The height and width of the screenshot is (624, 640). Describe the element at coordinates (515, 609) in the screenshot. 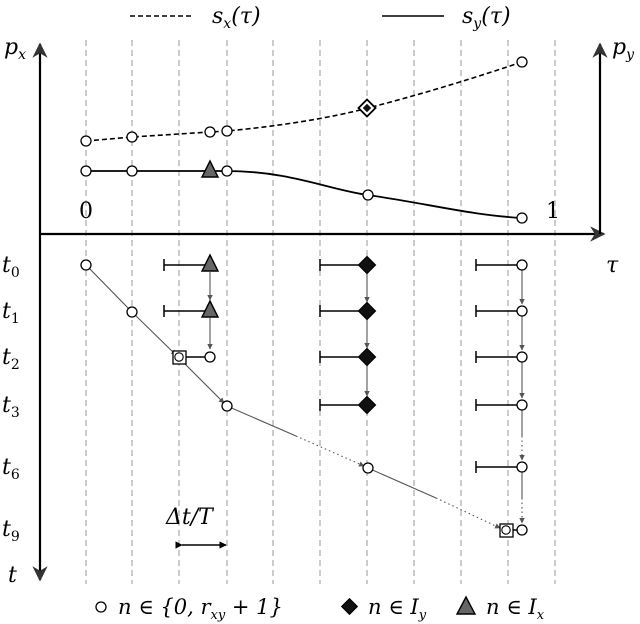

I see `legend-triangle-label: n ∈ Ix` at that location.